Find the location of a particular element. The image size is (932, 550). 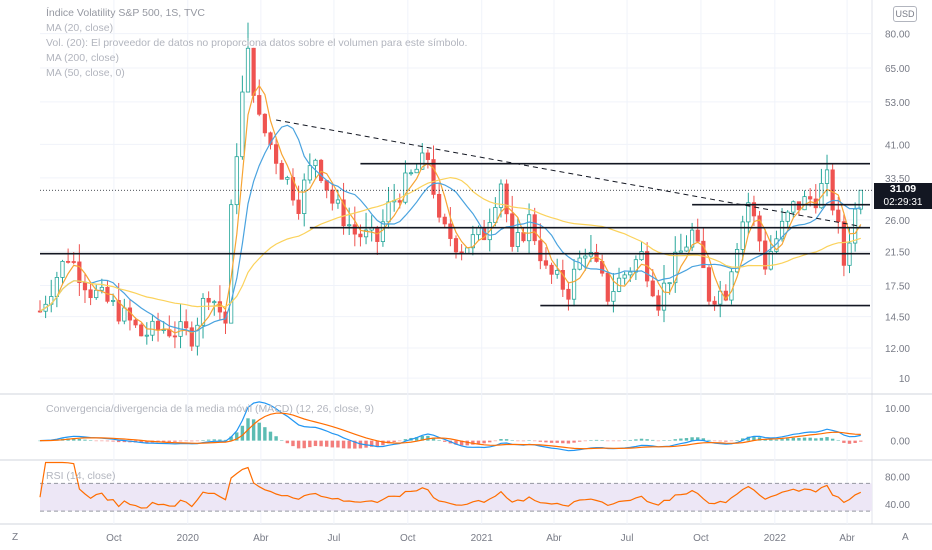

currency-badge: USD is located at coordinates (905, 14).